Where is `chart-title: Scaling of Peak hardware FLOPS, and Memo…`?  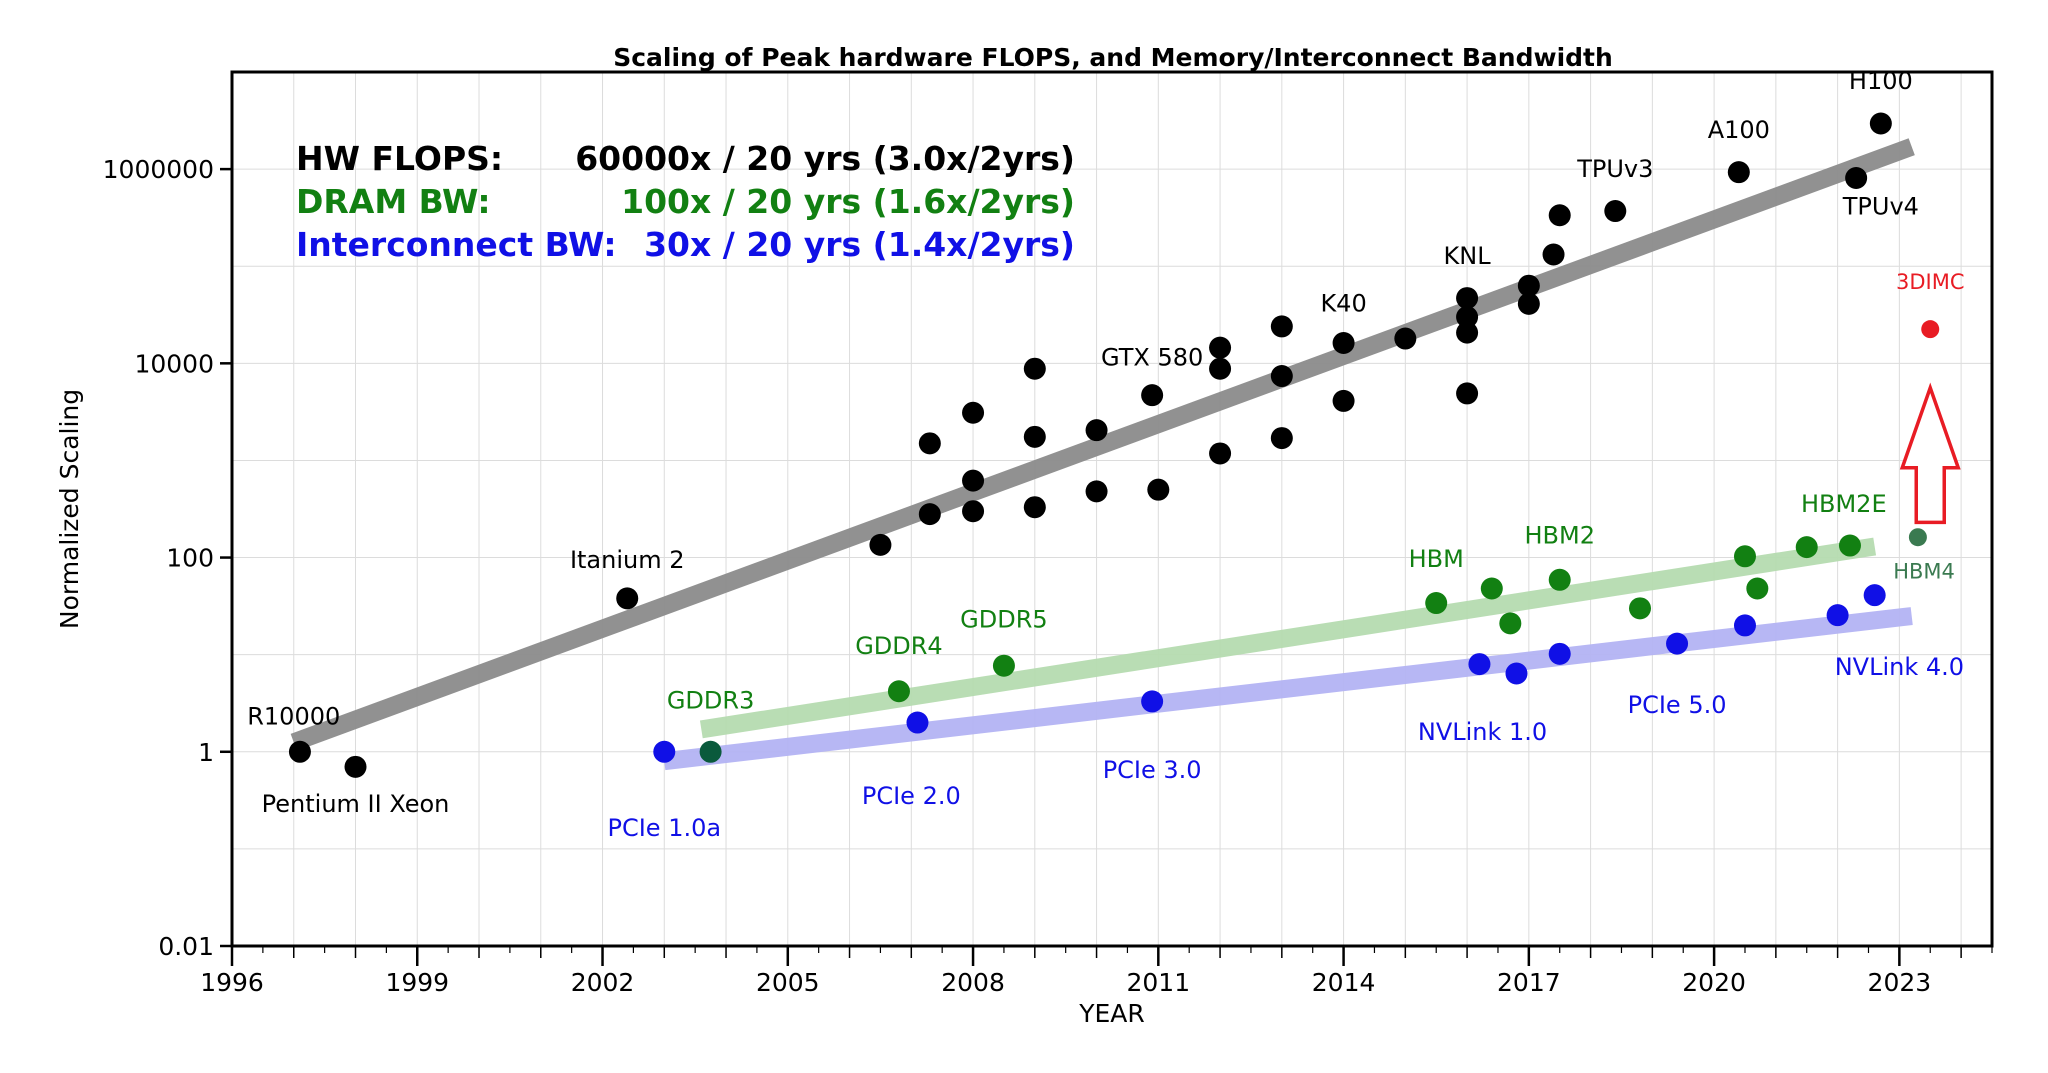
chart-title: Scaling of Peak hardware FLOPS, and Memo… is located at coordinates (1113, 57).